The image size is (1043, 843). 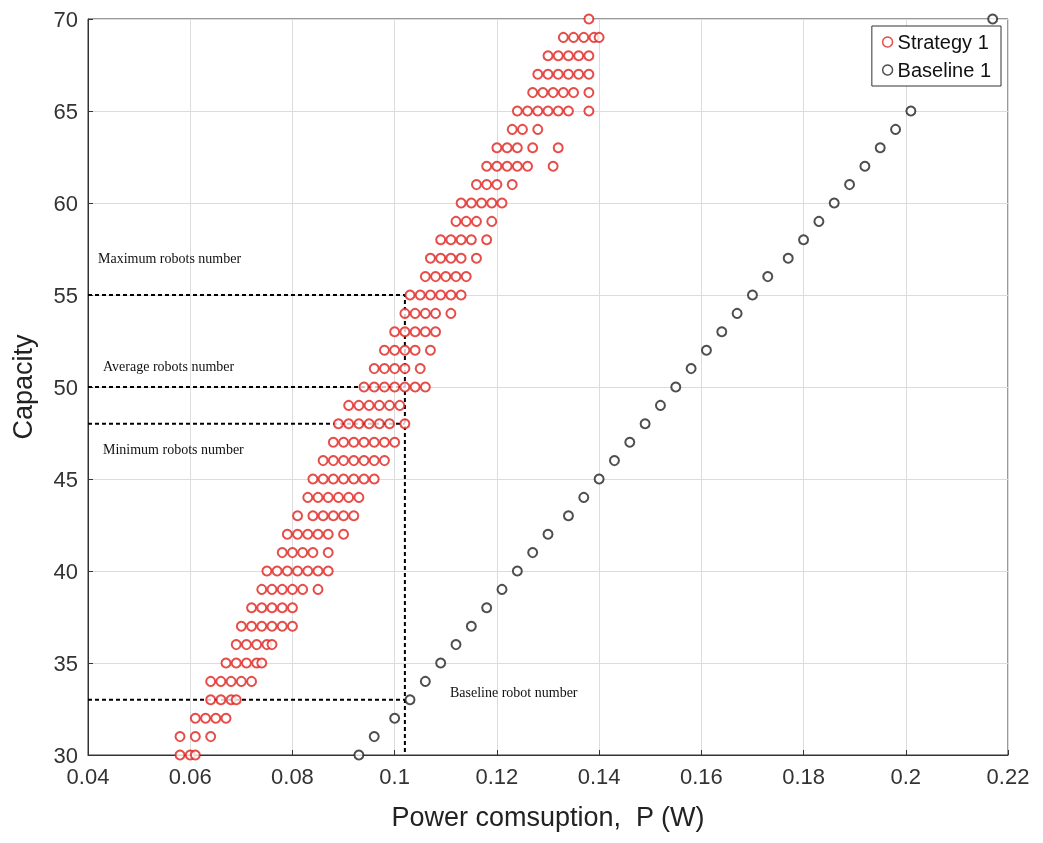 I want to click on y-tick-label: 40, so click(x=65, y=571).